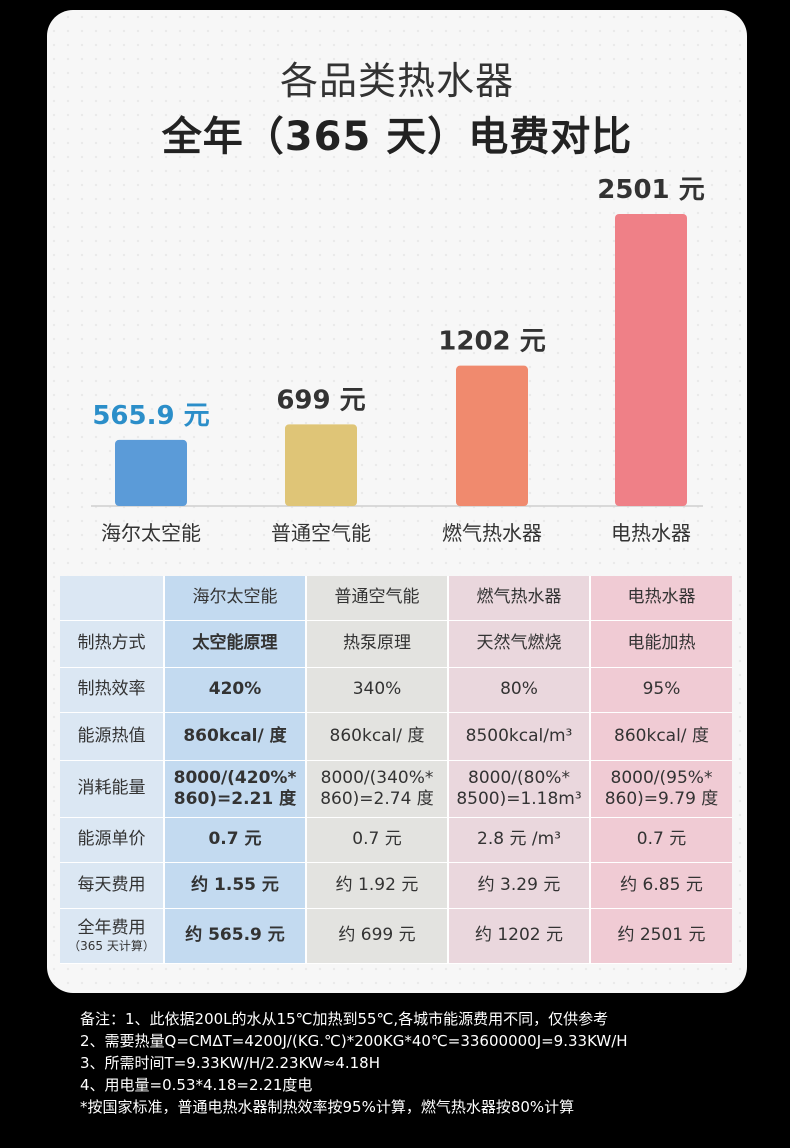  I want to click on row-sublabel: （365 天计算）, so click(111, 946).